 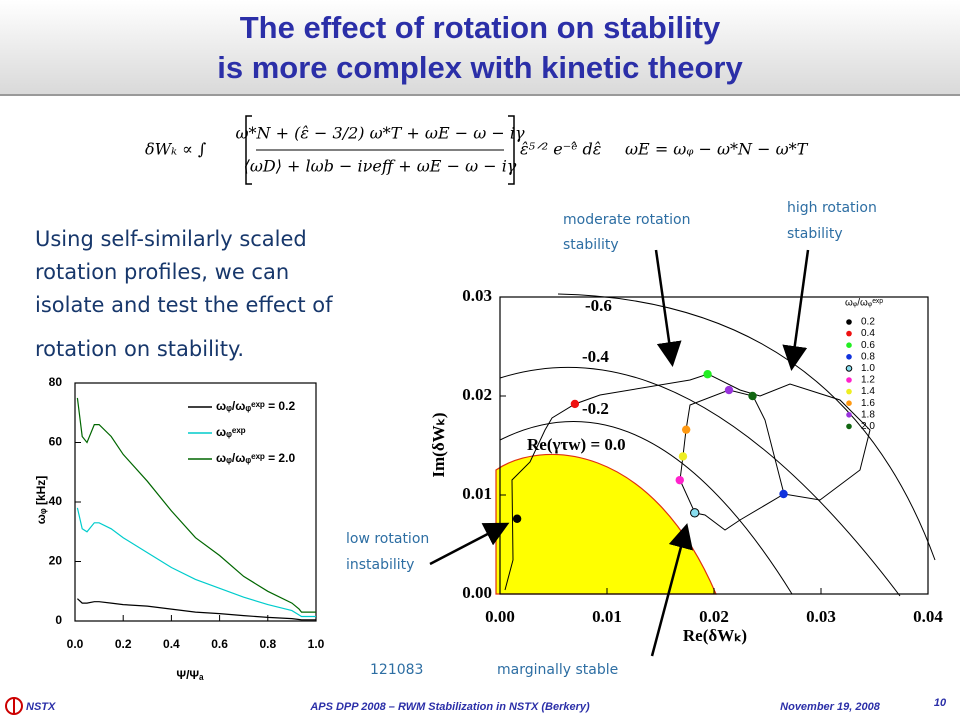 What do you see at coordinates (480, 47) in the screenshot?
I see `header-band` at bounding box center [480, 47].